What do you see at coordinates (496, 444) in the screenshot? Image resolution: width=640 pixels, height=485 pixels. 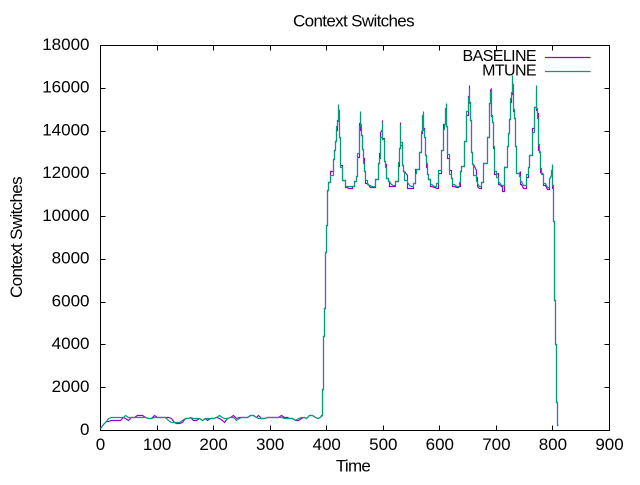 I see `svg-text: 700` at bounding box center [496, 444].